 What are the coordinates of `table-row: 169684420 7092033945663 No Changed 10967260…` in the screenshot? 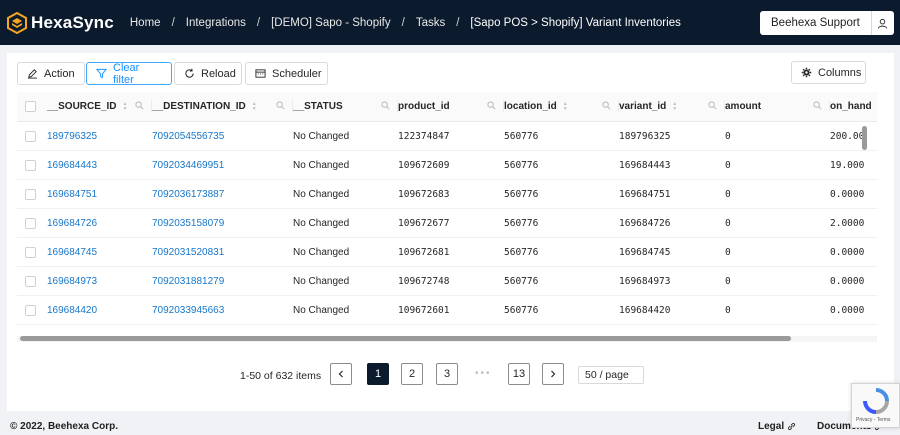 It's located at (447, 310).